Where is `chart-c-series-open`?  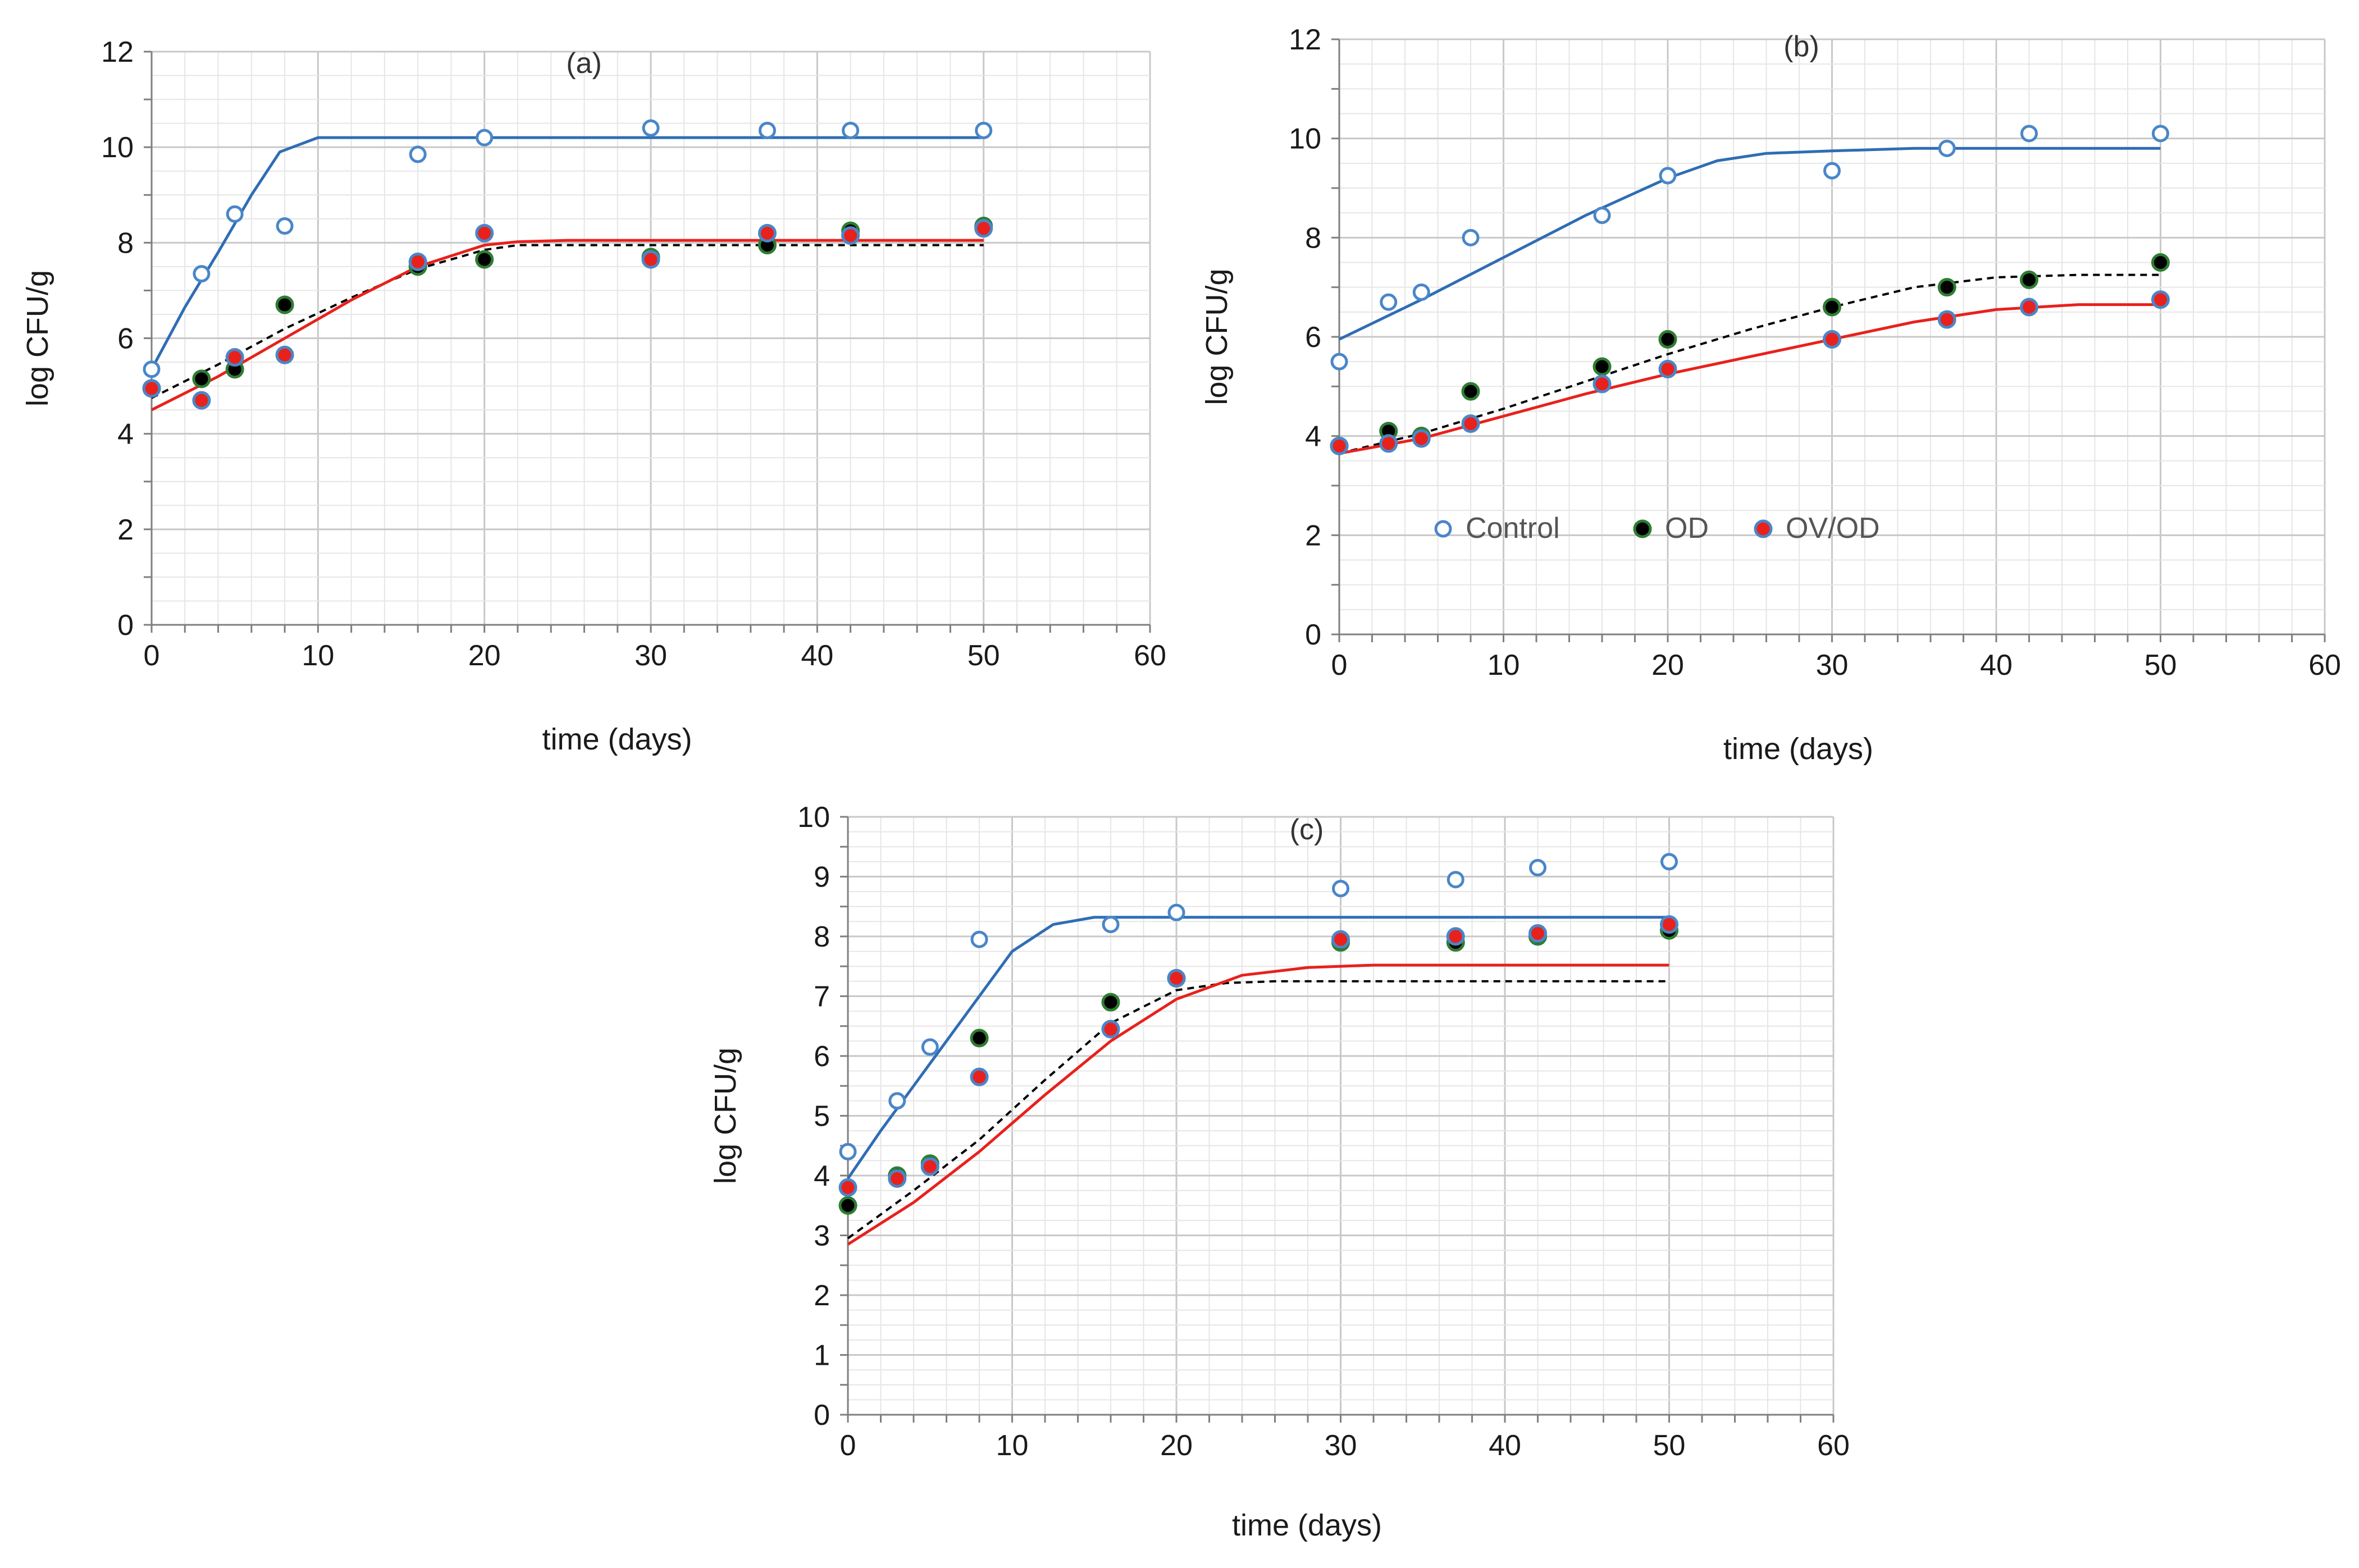 chart-c-series-open is located at coordinates (1258, 1006).